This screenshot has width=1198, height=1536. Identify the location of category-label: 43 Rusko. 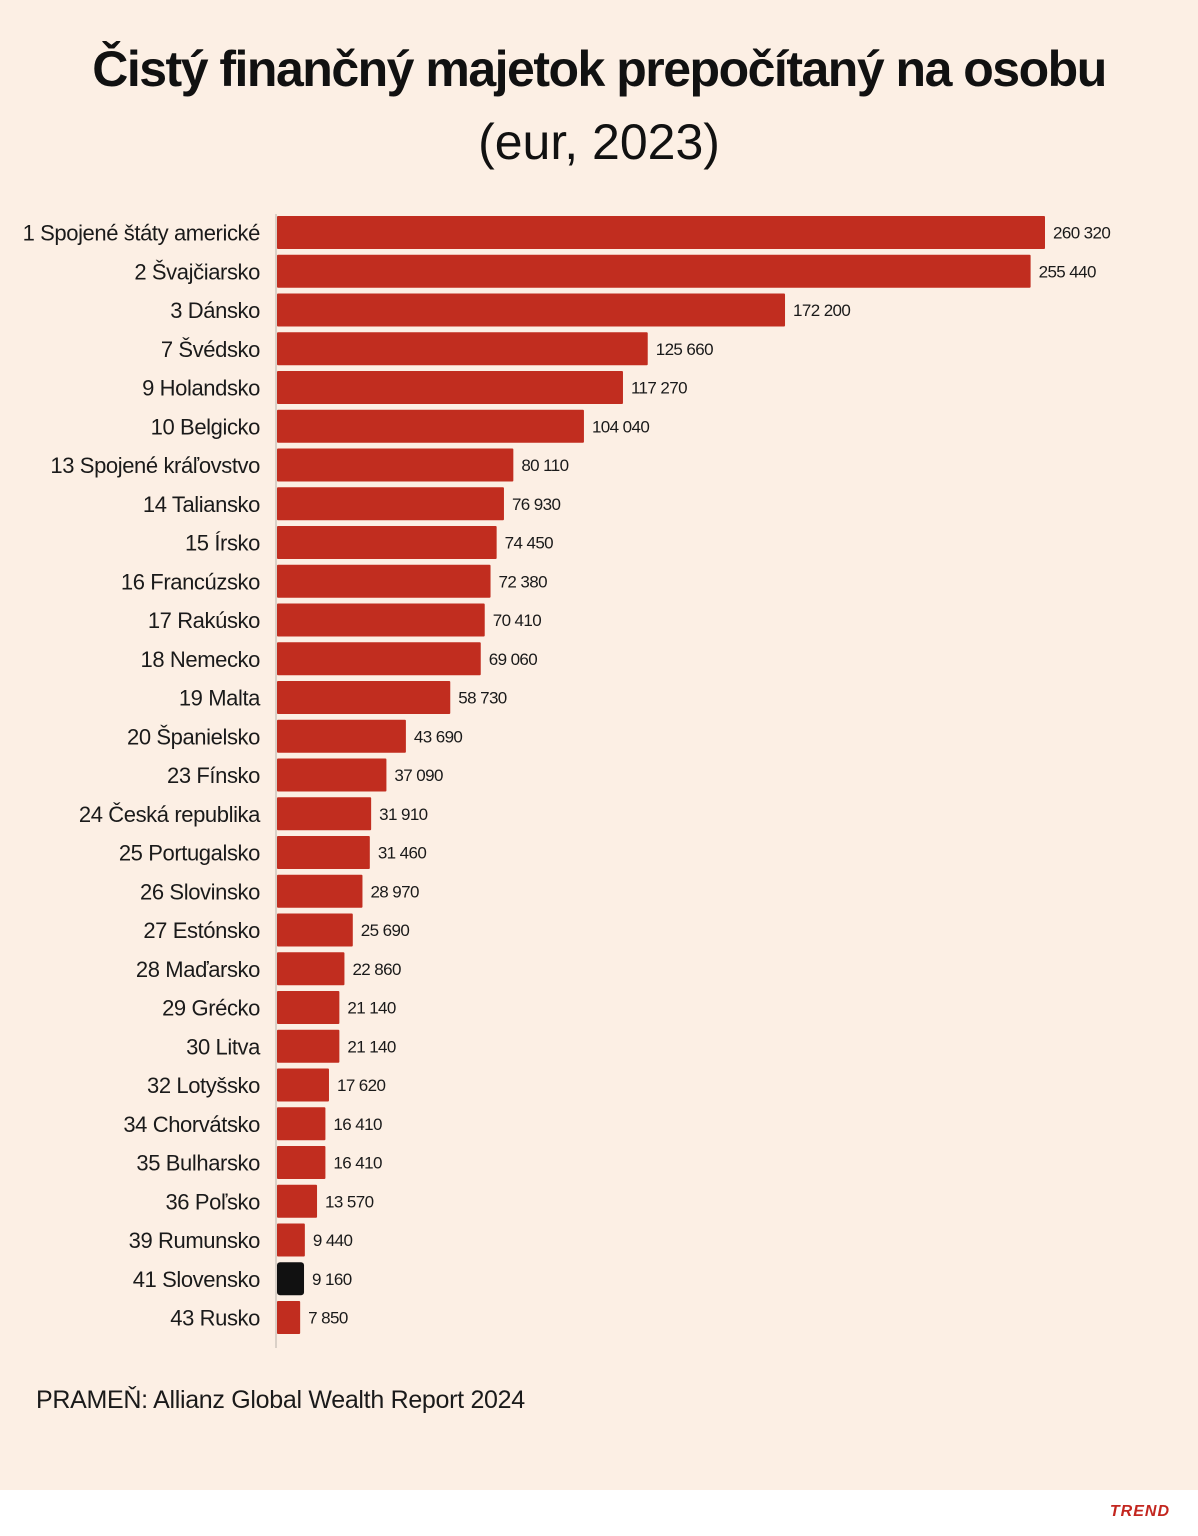
(215, 1318).